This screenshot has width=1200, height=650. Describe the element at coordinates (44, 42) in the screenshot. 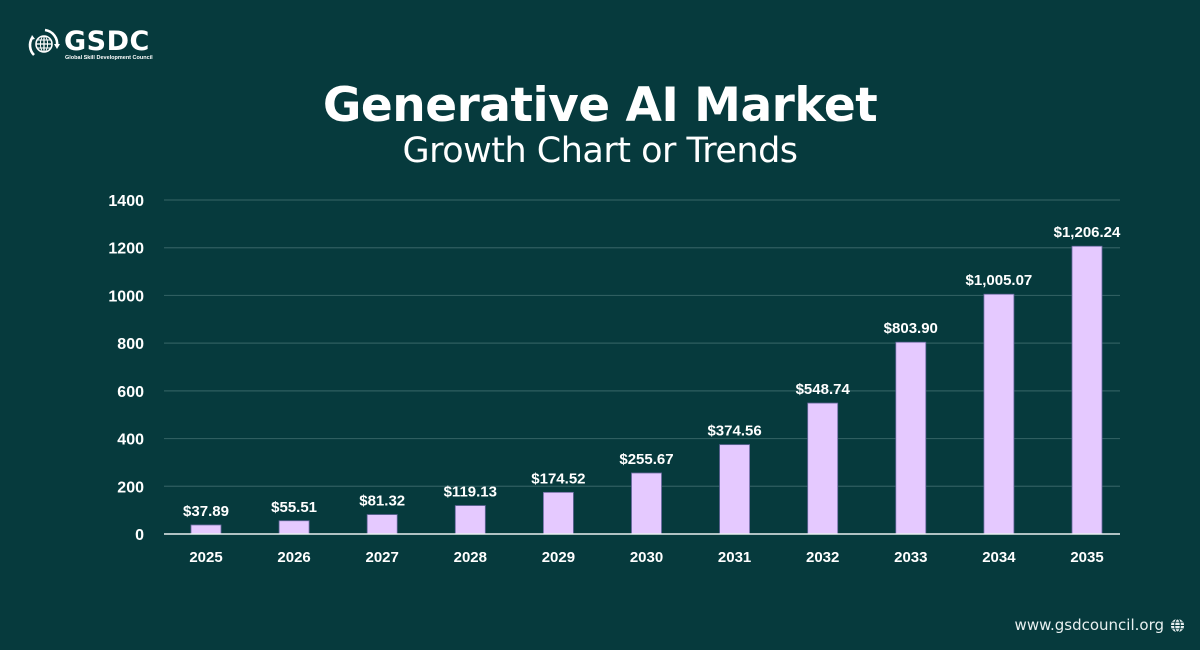

I see `globe-arrows-icon` at that location.